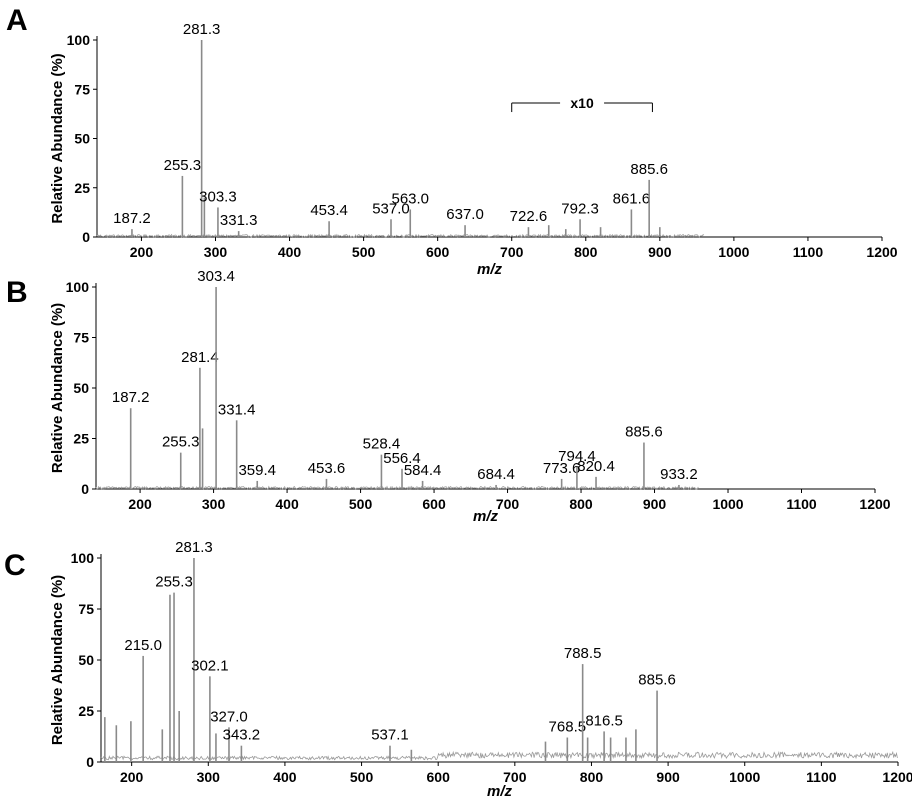 The image size is (912, 800). What do you see at coordinates (229, 716) in the screenshot?
I see `peak-label-C: 327.0` at bounding box center [229, 716].